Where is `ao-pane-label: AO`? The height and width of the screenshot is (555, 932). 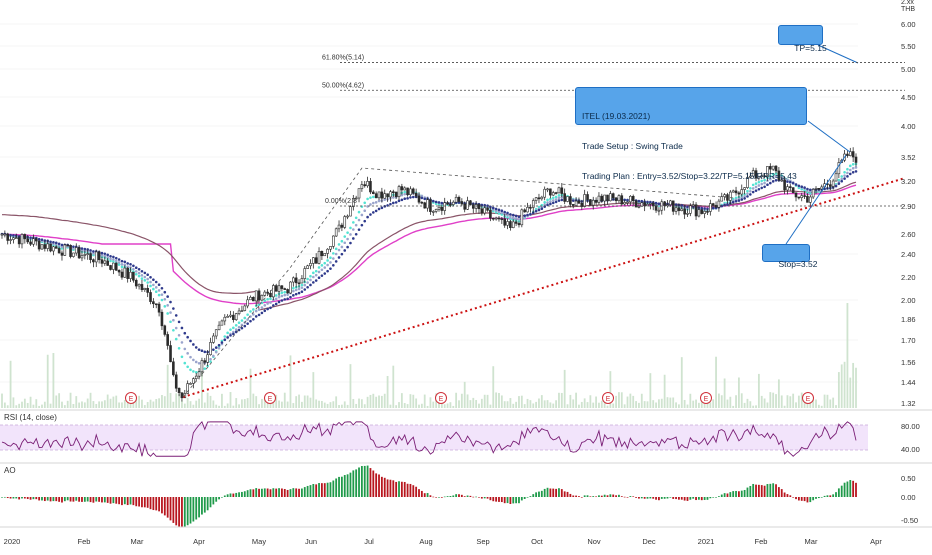 ao-pane-label: AO is located at coordinates (10, 470).